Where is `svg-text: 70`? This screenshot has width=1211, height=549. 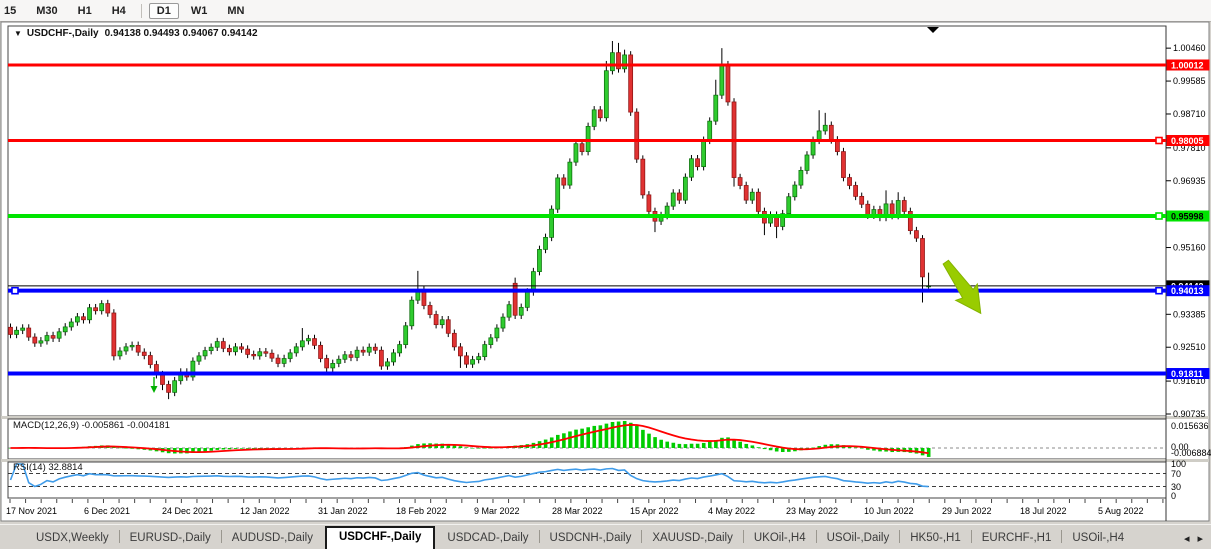
svg-text: 70 is located at coordinates (1176, 474).